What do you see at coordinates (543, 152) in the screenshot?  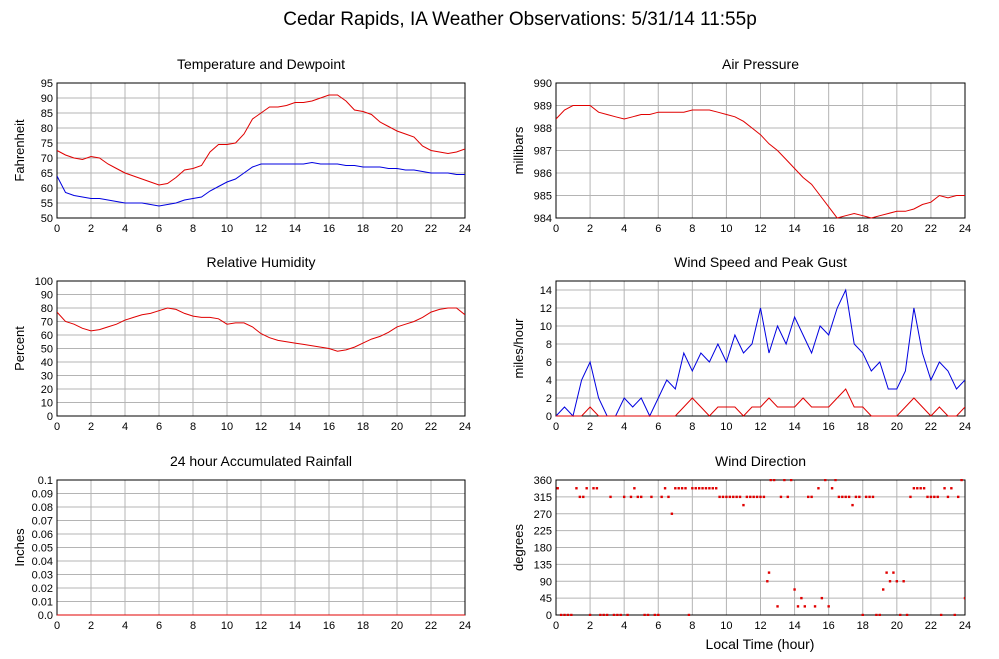 I see `y-tick-label: 987` at bounding box center [543, 152].